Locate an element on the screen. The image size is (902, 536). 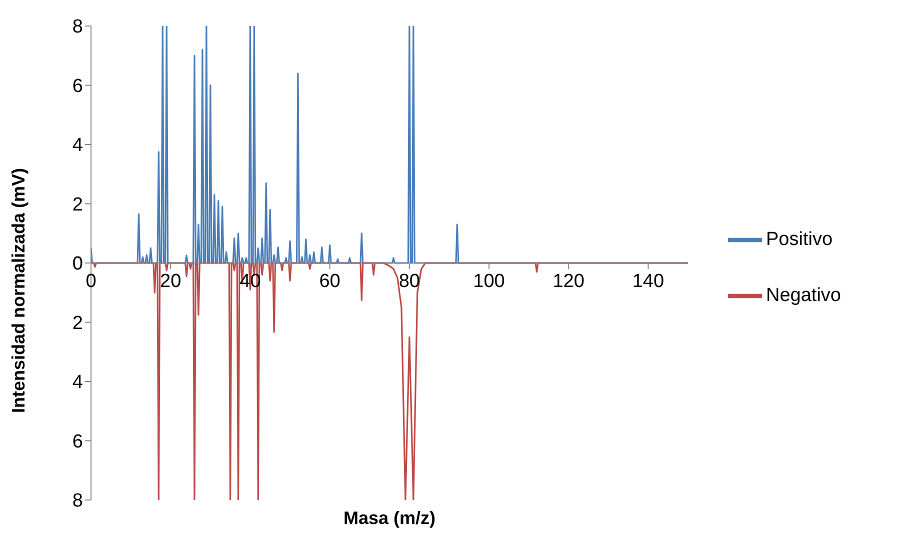
x-tick-label: 60 is located at coordinates (329, 281).